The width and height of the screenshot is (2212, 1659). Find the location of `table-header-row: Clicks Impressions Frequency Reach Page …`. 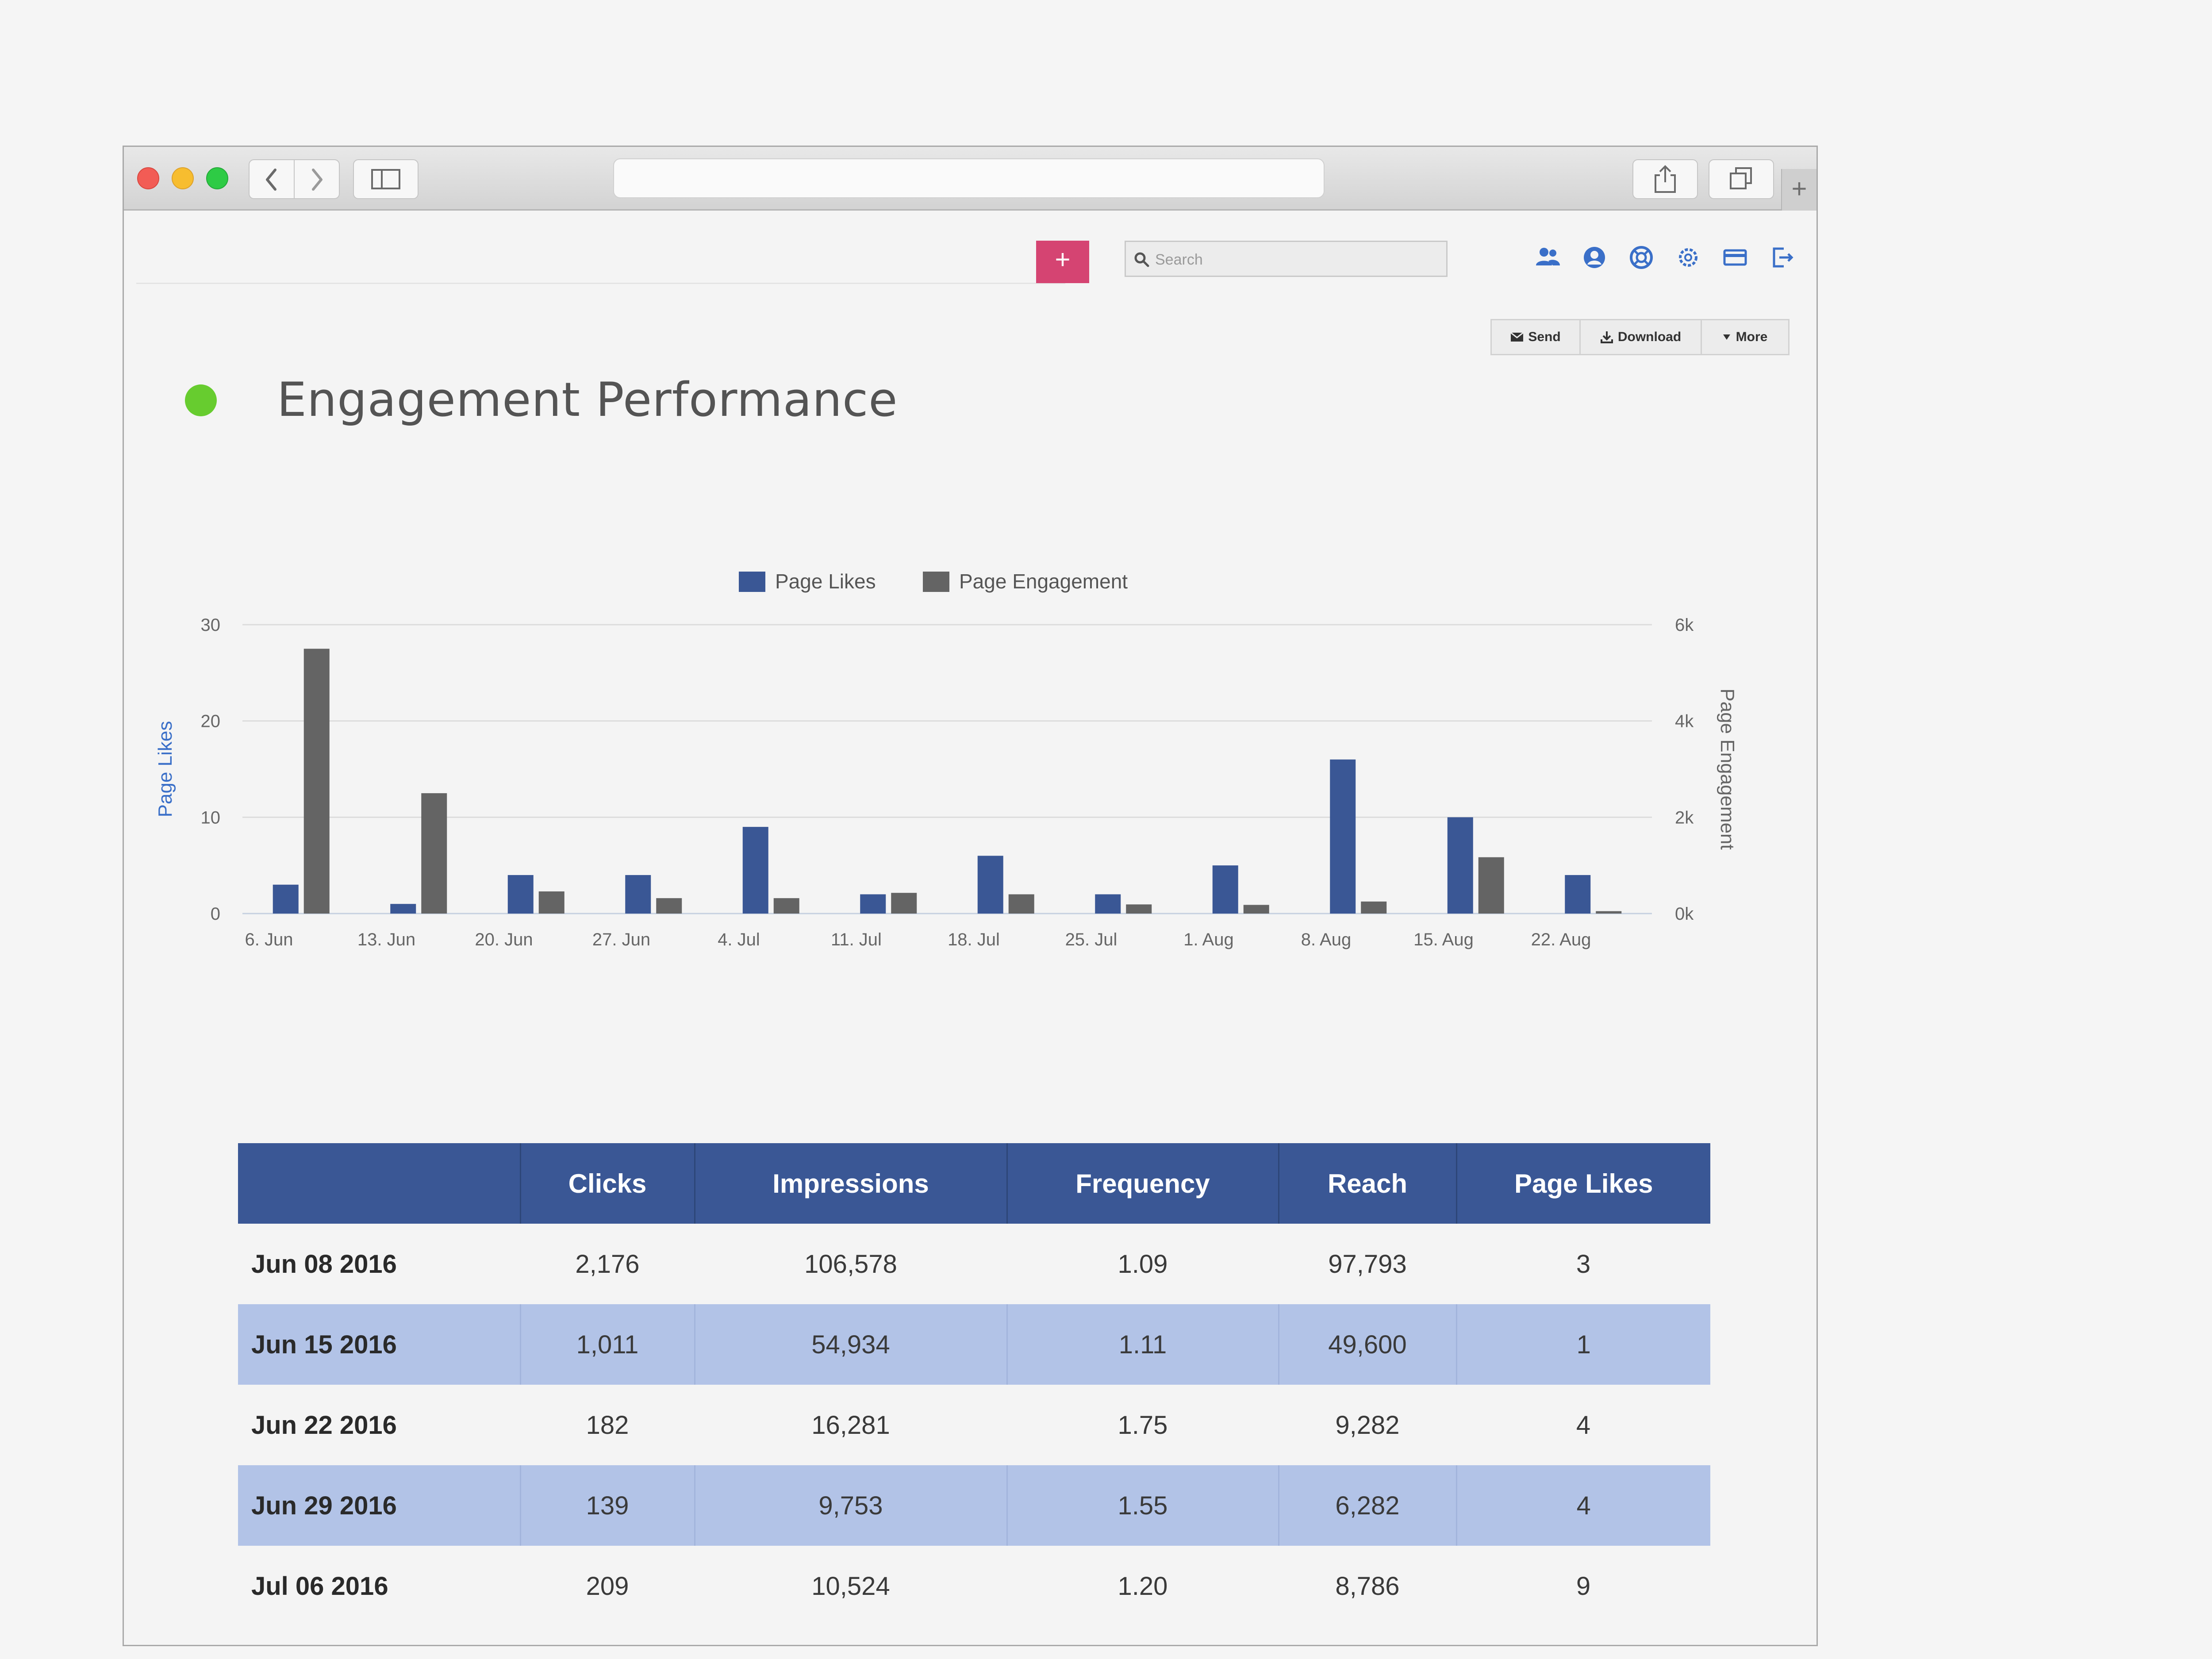

table-header-row: Clicks Impressions Frequency Reach Page … is located at coordinates (974, 1183).